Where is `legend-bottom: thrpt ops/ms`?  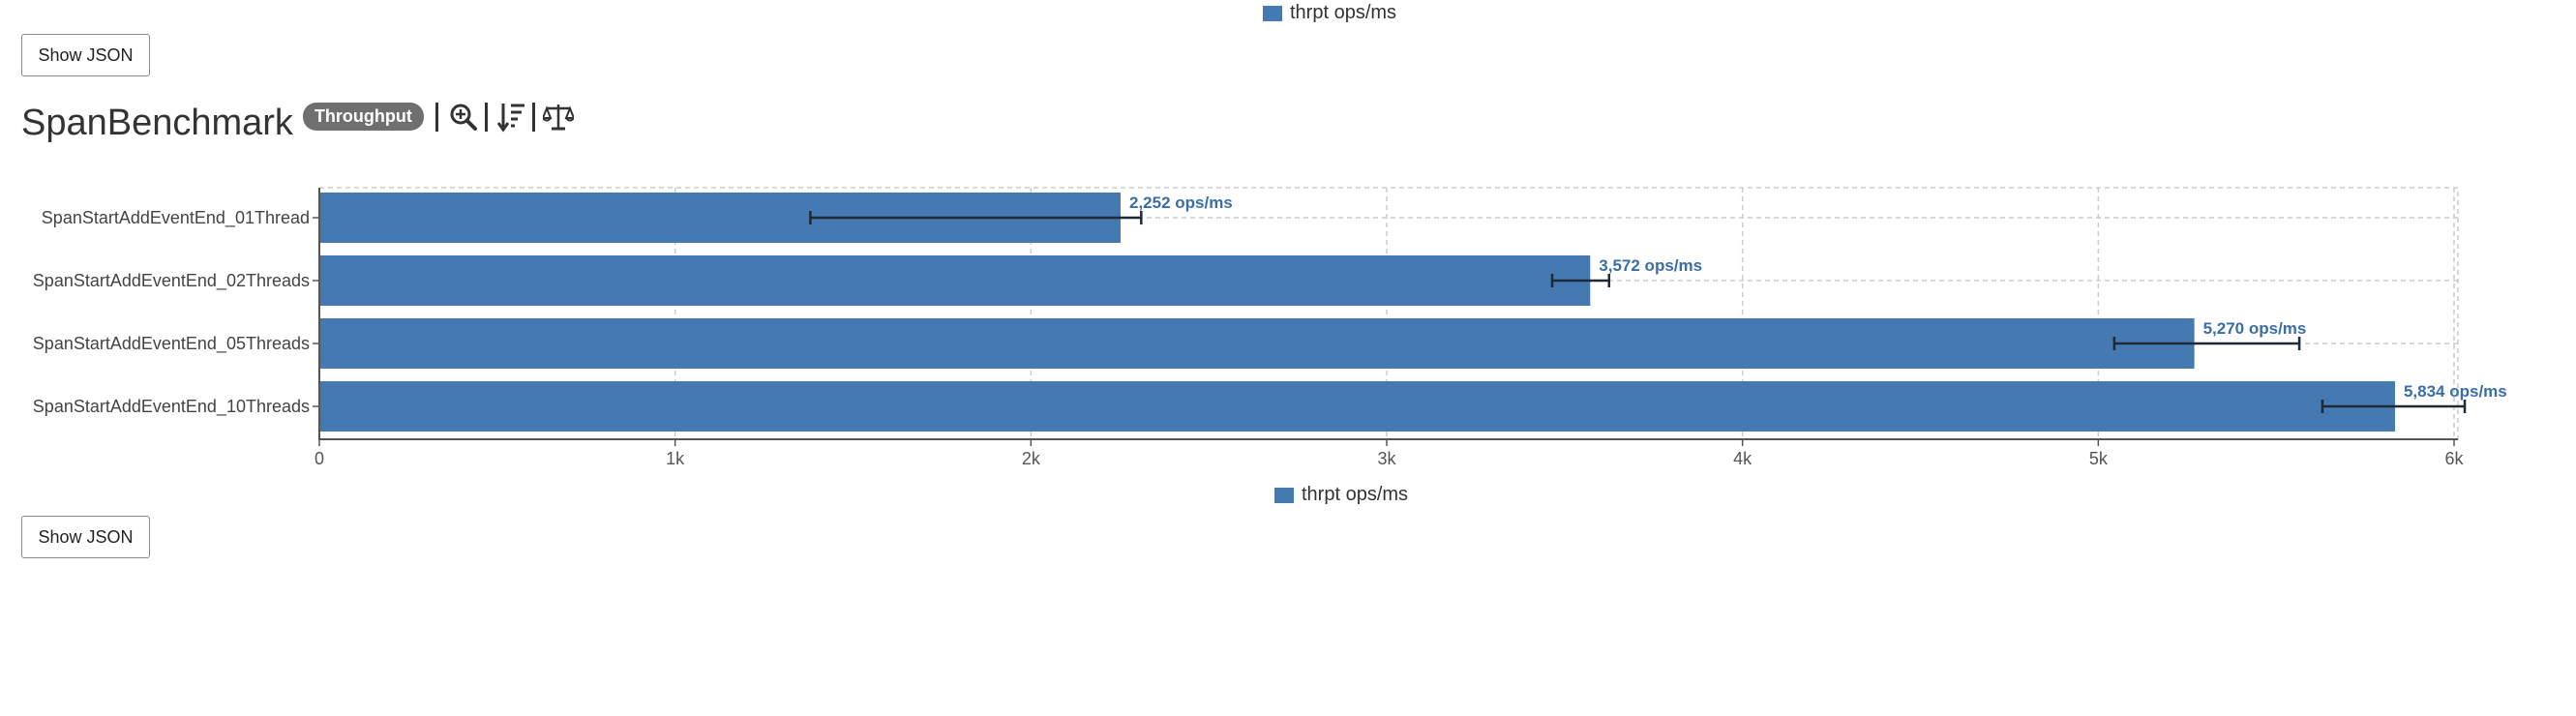
legend-bottom: thrpt ops/ms is located at coordinates (1341, 495).